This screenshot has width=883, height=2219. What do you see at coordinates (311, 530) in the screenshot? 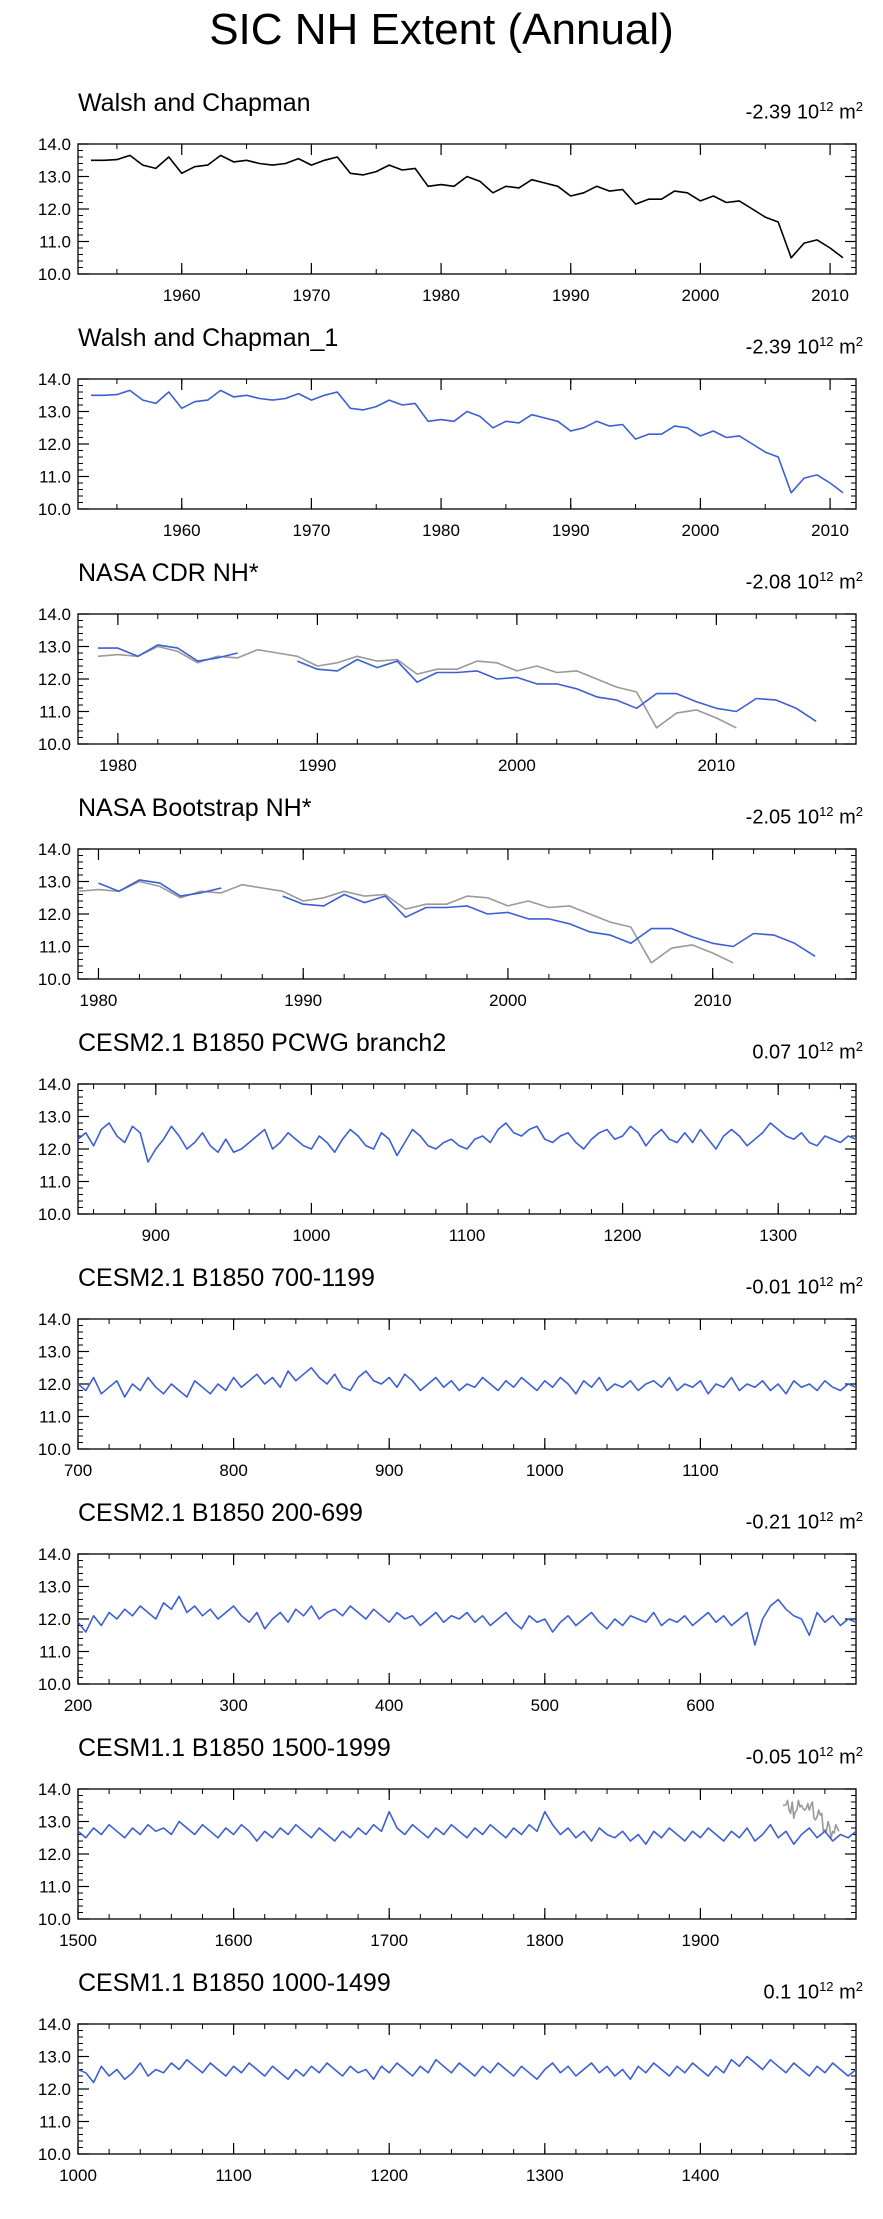
I see `x-tick-label: 1970` at bounding box center [311, 530].